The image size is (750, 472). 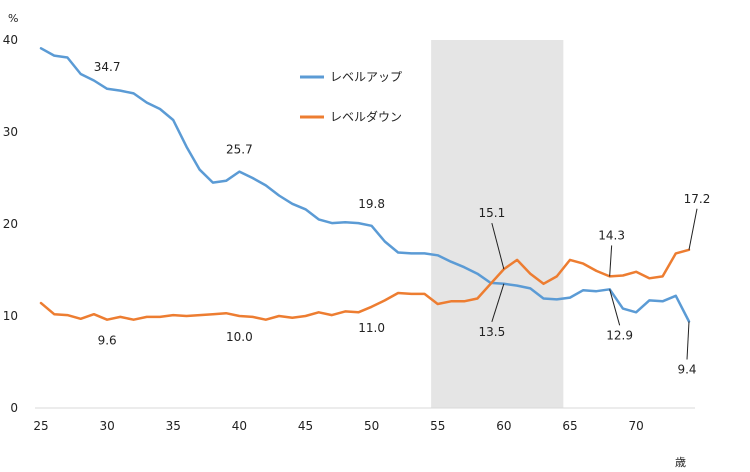 What do you see at coordinates (10, 316) in the screenshot?
I see `y-tick-label: 10` at bounding box center [10, 316].